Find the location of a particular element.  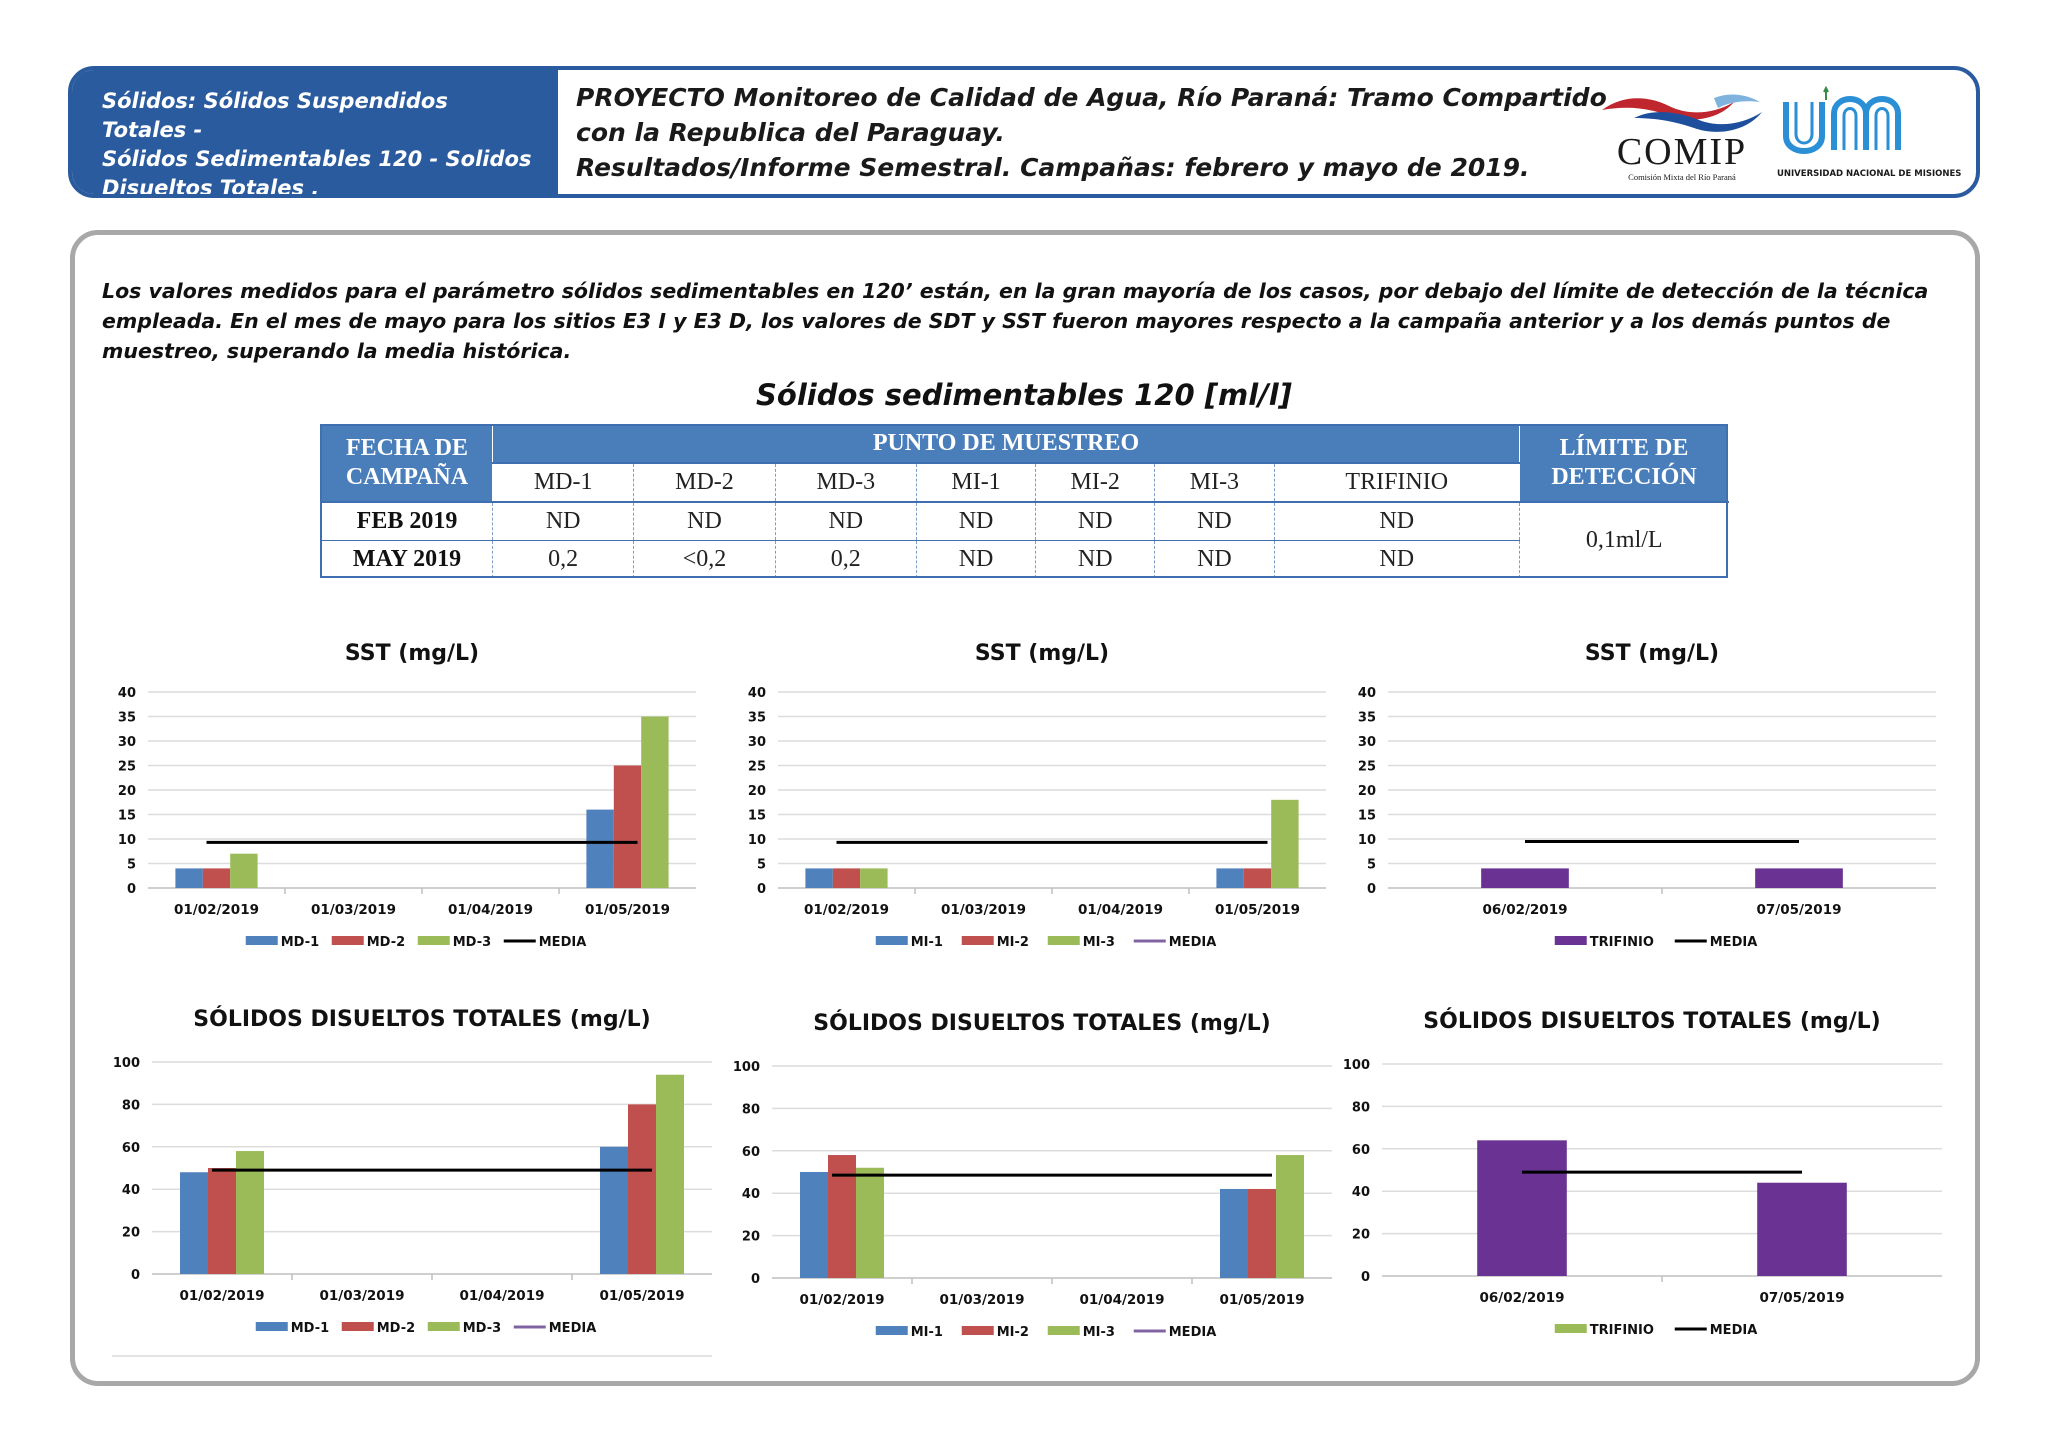

legend-label: MD-1 is located at coordinates (310, 1328).